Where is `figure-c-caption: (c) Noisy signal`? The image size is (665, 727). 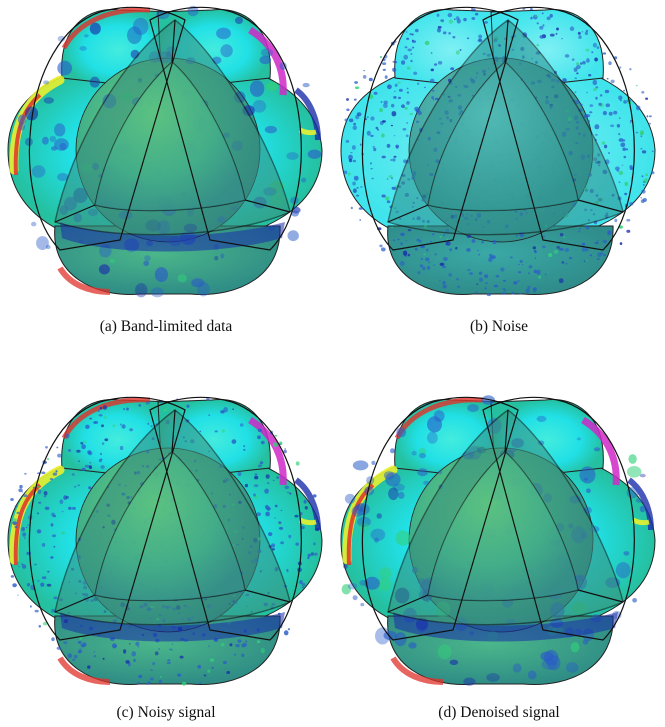 figure-c-caption: (c) Noisy signal is located at coordinates (166, 713).